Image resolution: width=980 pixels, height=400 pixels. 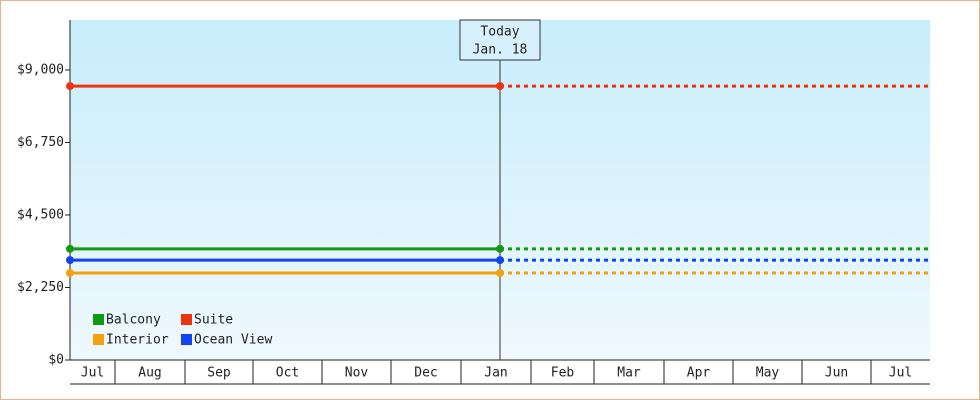 I want to click on y-tick-label: $4,500, so click(x=40, y=214).